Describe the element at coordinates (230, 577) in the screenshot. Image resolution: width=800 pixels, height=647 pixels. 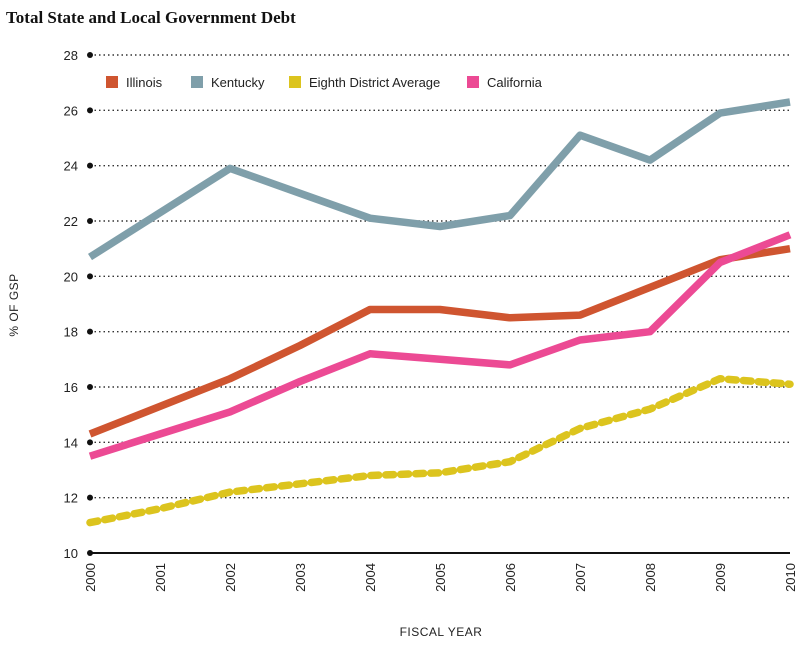
I see `x-tick-label: 2002` at that location.